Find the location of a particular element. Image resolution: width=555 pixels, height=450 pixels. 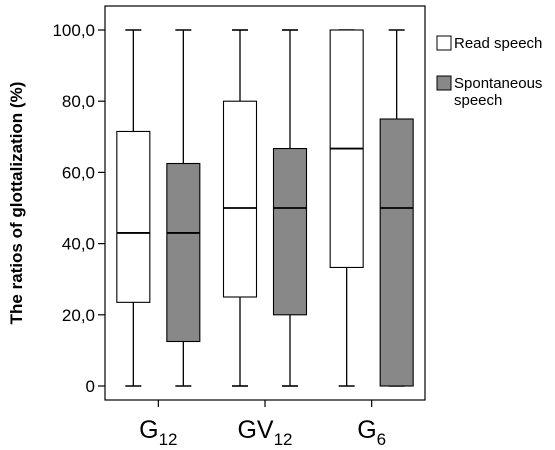

x-category-label: G6 is located at coordinates (371, 432).